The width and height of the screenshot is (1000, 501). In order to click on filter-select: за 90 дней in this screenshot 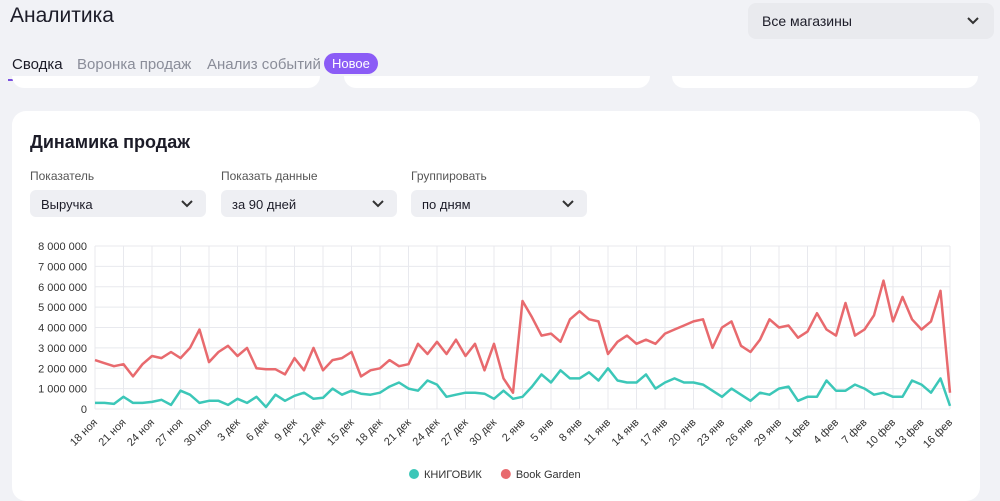, I will do `click(309, 203)`.